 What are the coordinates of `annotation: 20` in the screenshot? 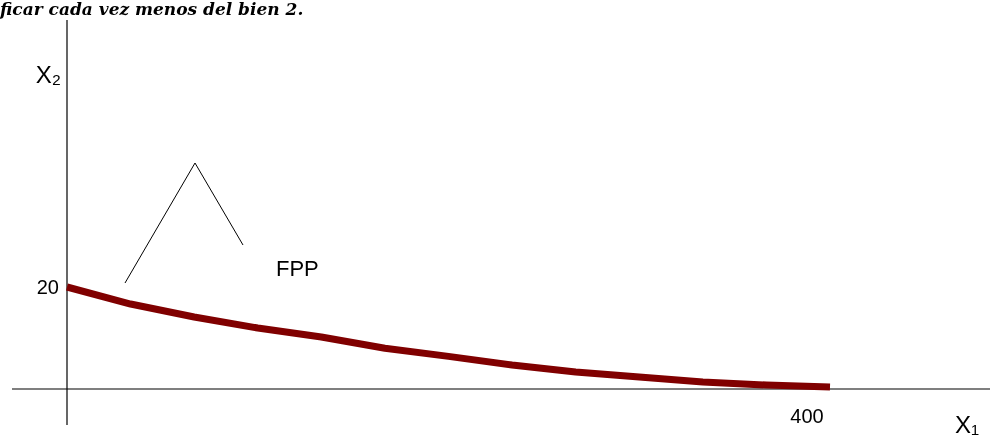 It's located at (47, 287).